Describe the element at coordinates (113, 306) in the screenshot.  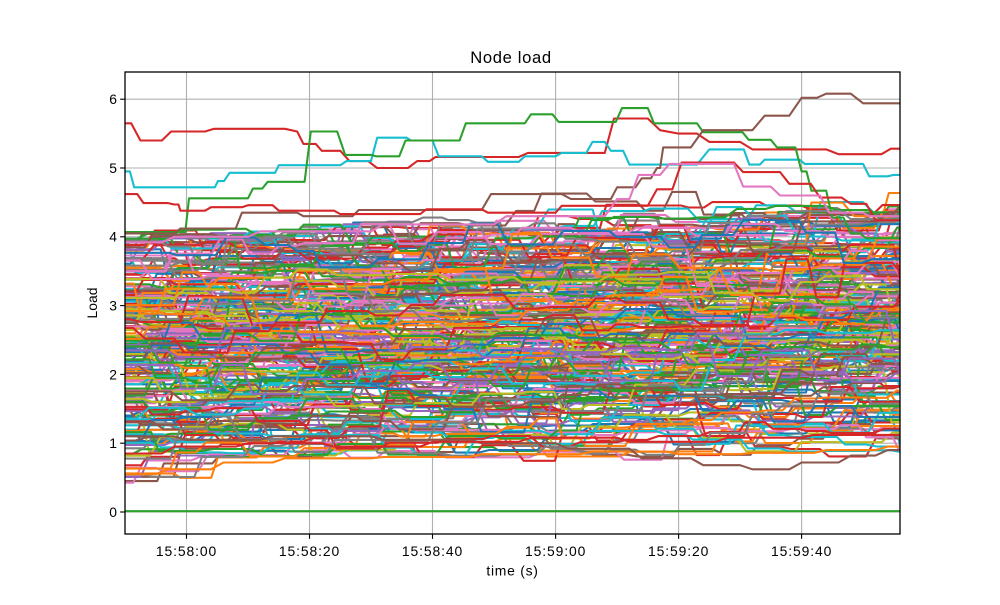
I see `svg-text: 3` at that location.